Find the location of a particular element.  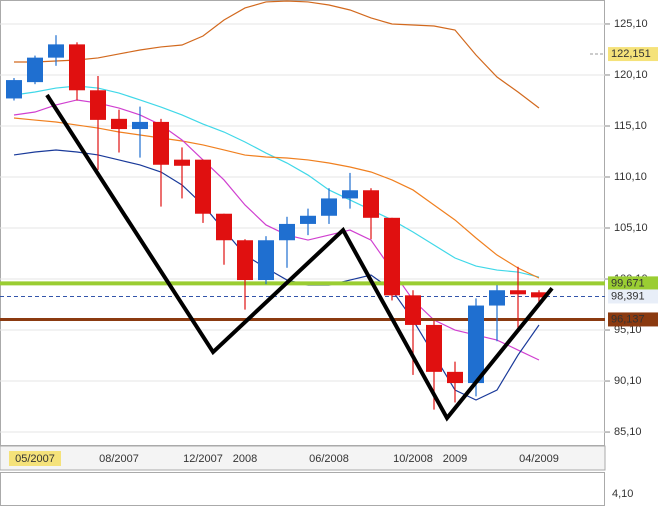

x-tick-label: 08/2007 is located at coordinates (119, 459).